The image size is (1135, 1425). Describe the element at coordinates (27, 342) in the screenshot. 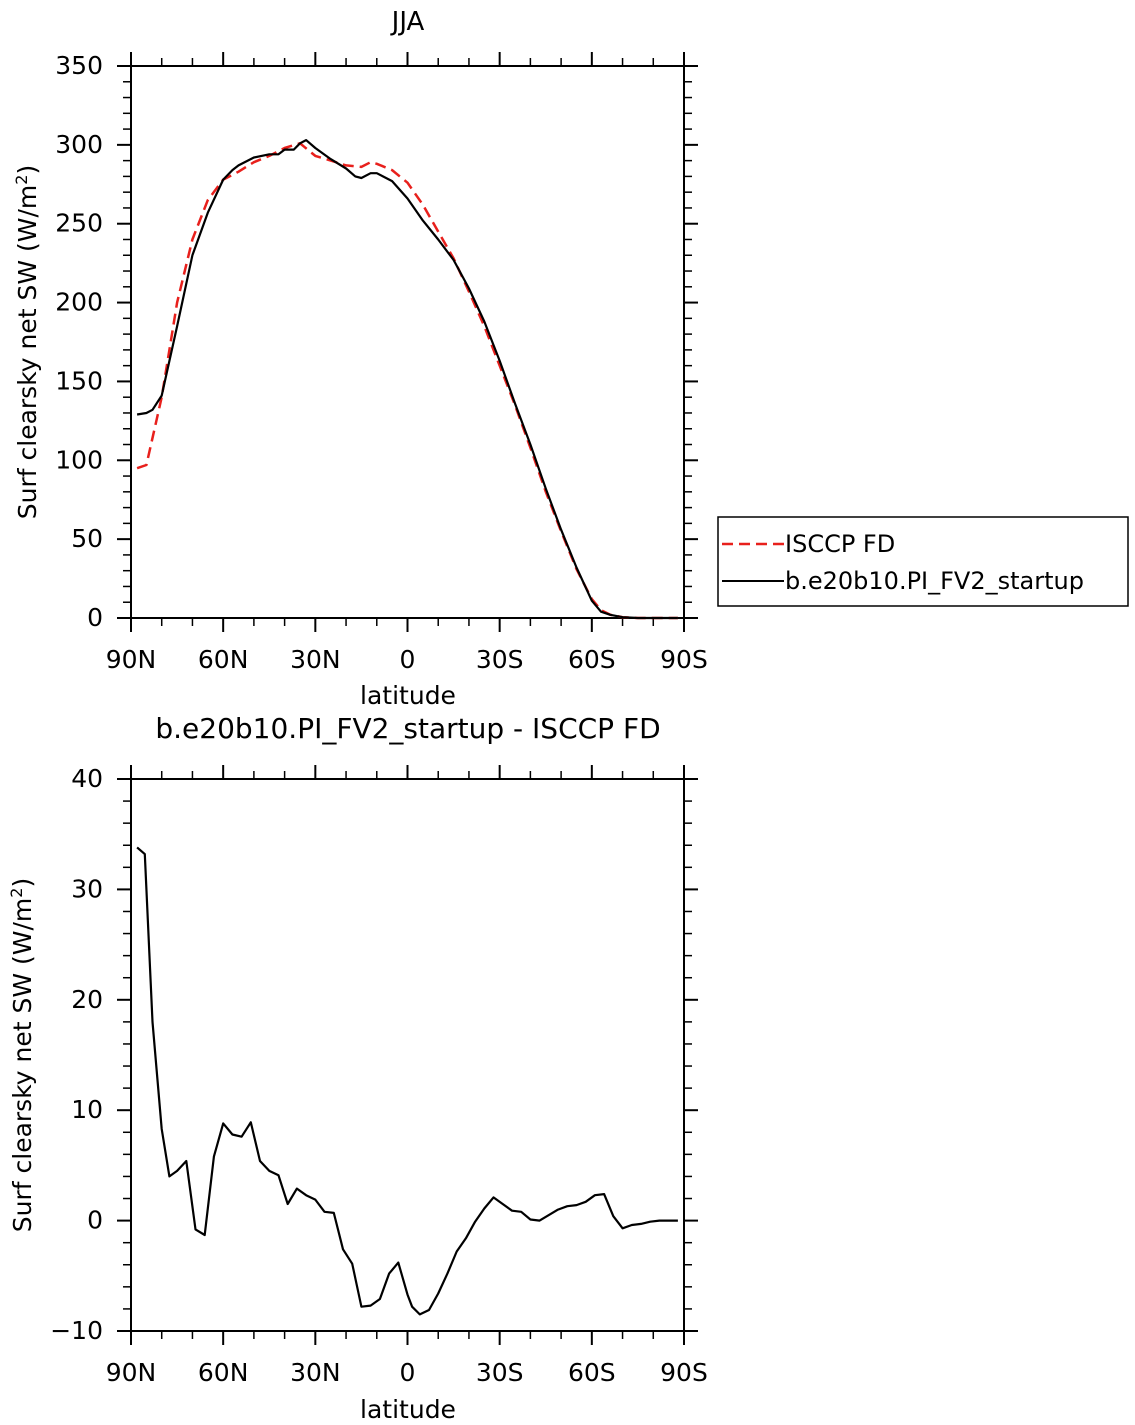

I see `top-chart-y-axis-label: Surf clearsky net SW (W/m2)` at that location.